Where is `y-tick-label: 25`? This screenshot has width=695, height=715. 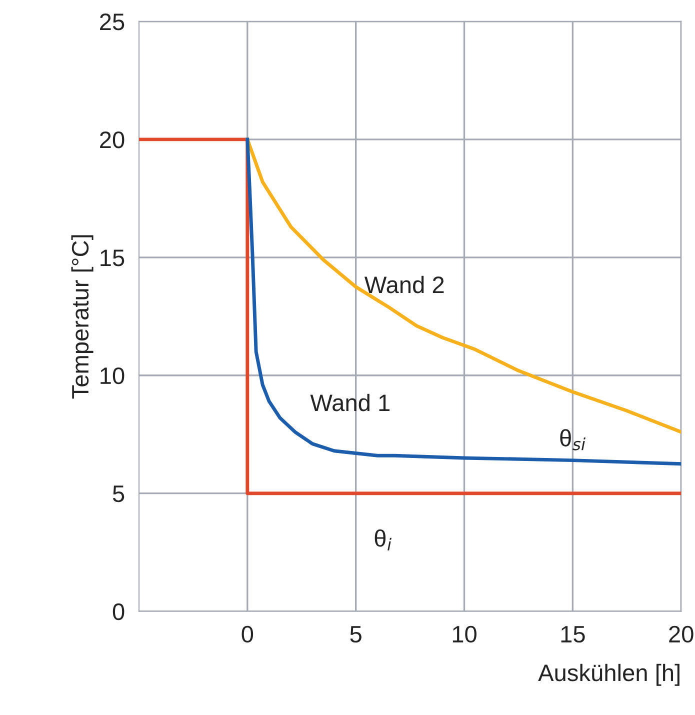 y-tick-label: 25 is located at coordinates (112, 22).